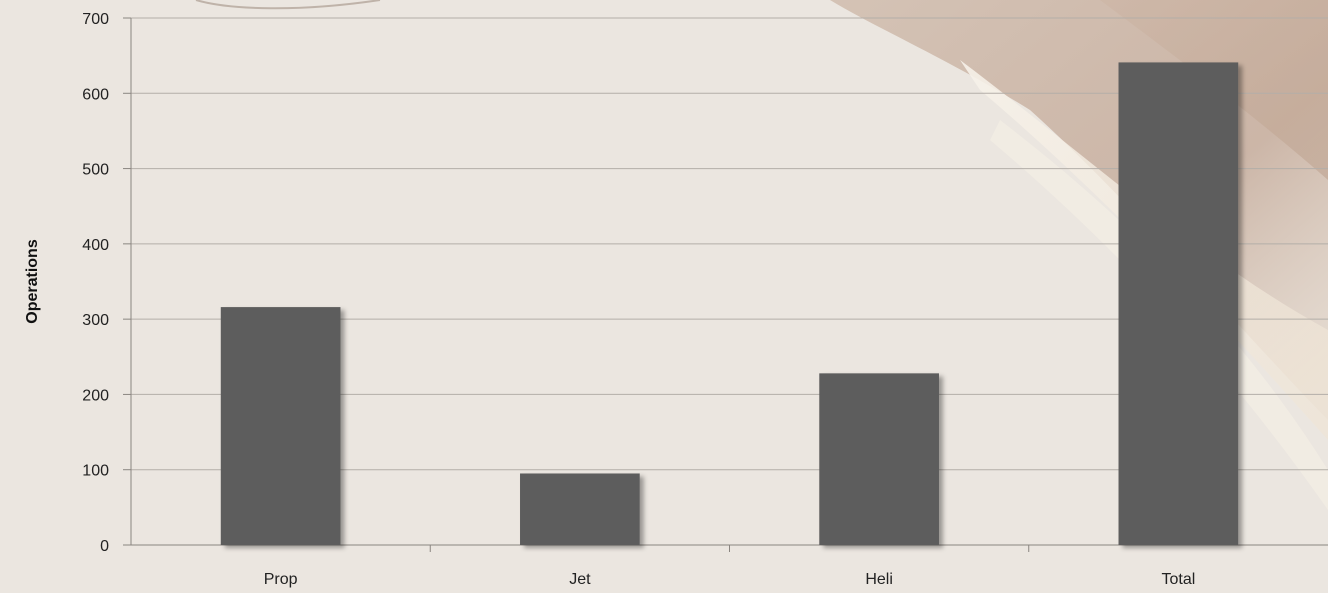 The height and width of the screenshot is (593, 1328). What do you see at coordinates (879, 579) in the screenshot?
I see `x-tick-label: Heli` at bounding box center [879, 579].